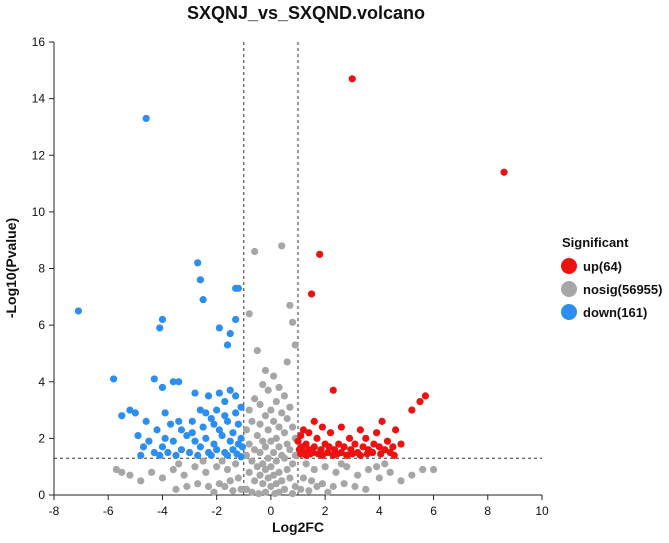 This screenshot has height=543, width=669. Describe the element at coordinates (41, 325) in the screenshot. I see `y-tick-label: 6` at that location.